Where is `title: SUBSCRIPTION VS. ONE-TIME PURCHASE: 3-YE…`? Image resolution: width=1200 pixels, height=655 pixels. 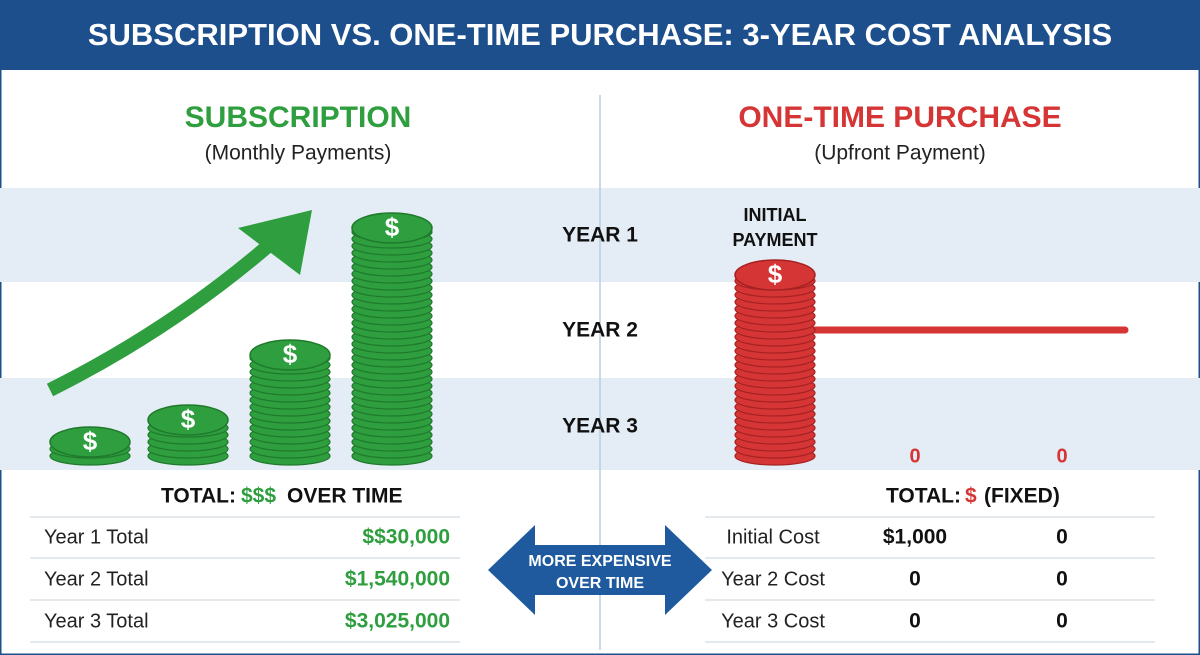 title: SUBSCRIPTION VS. ONE-TIME PURCHASE: 3-YE… is located at coordinates (600, 34).